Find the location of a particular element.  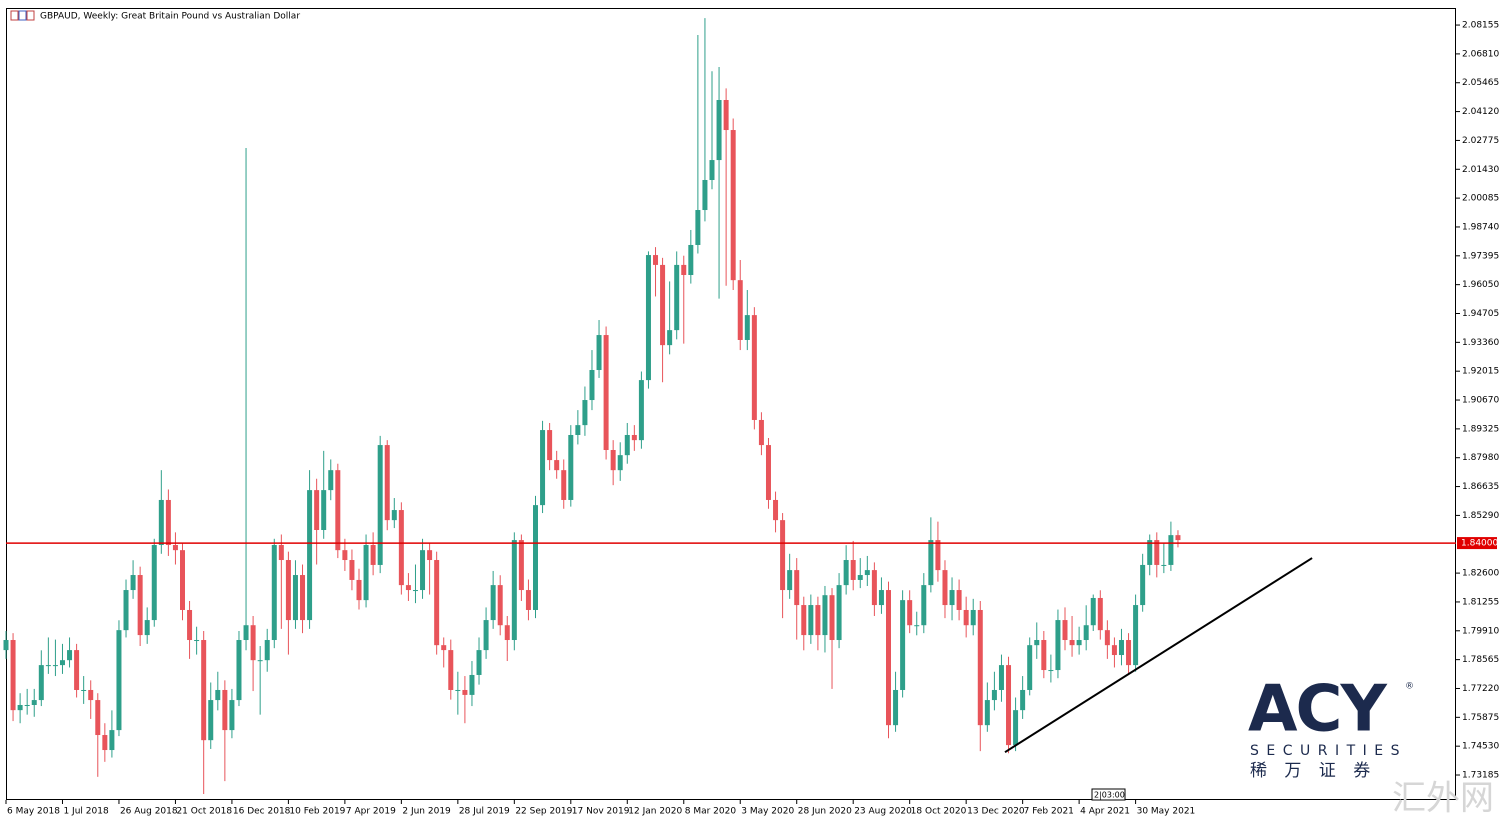

timer: 2|03:00 is located at coordinates (1109, 795).